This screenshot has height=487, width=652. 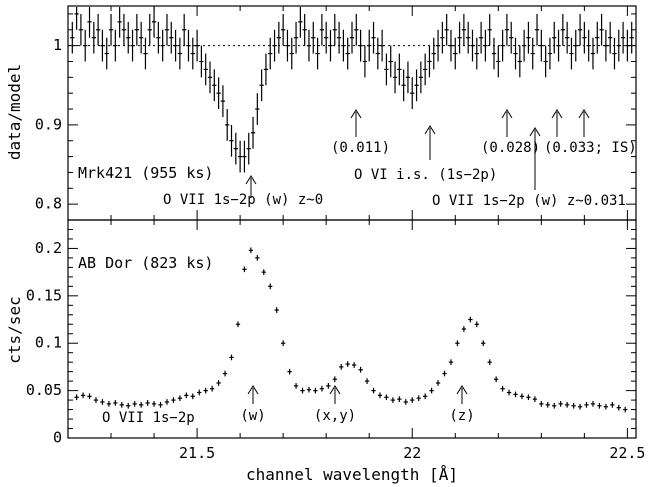 I want to click on bottom-ytick-label-4: 0.2, so click(x=48, y=248).